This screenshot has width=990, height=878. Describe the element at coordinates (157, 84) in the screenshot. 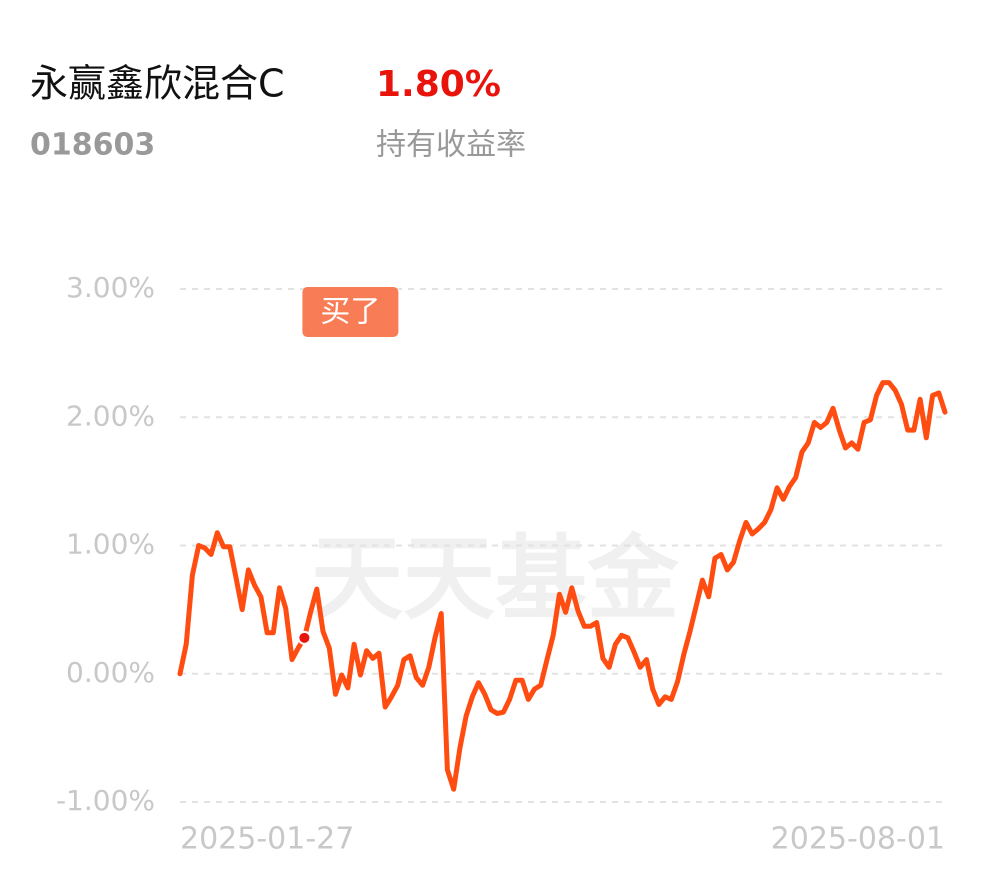

I see `fund-title: 永赢鑫欣混合C` at that location.